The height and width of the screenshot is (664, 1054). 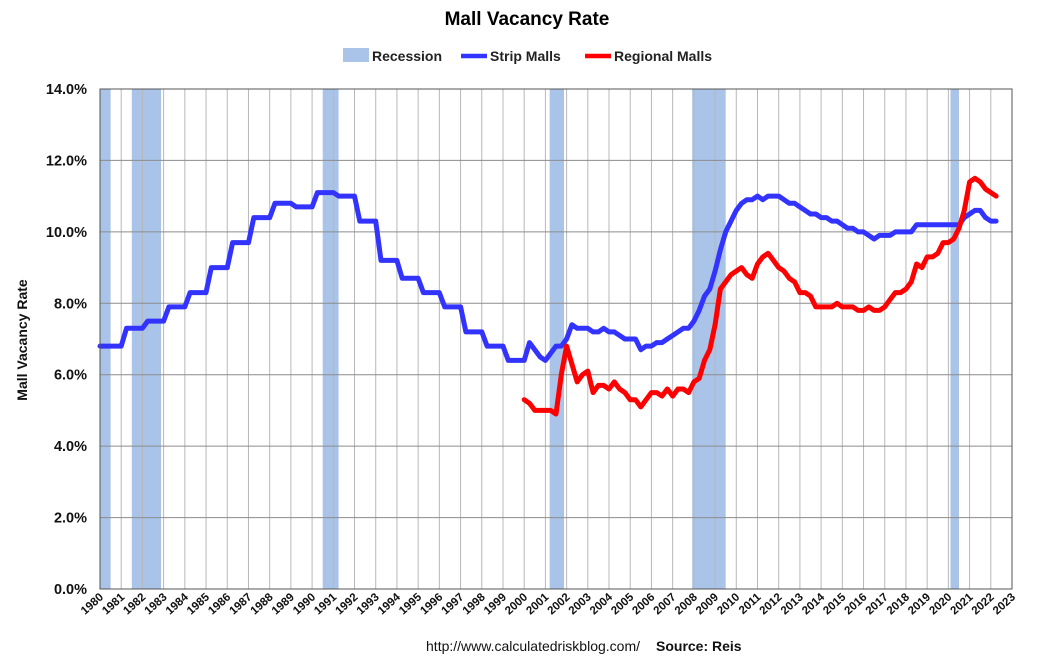 I want to click on y-axis-ticks: 0.0% 2.0% 4.0% 6.0% 8.0% 10.0% 12.0% 14.0%, so click(x=66, y=340).